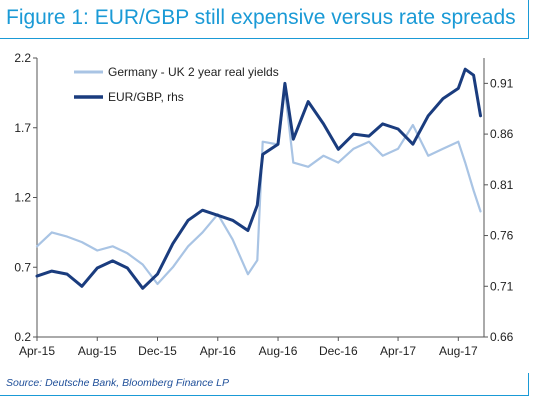  Describe the element at coordinates (528, 19) in the screenshot. I see `frame-line-right` at that location.